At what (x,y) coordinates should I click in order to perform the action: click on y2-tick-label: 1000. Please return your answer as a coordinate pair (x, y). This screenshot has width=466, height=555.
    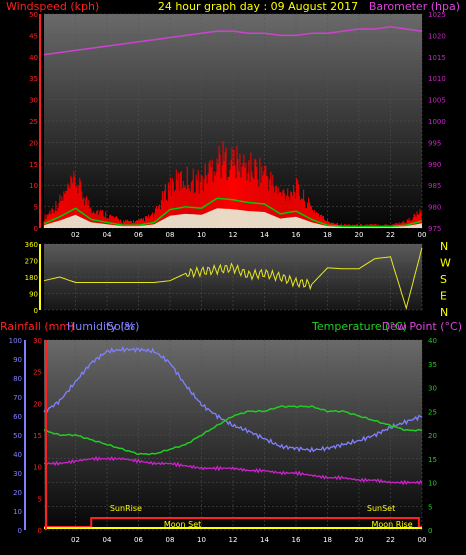
    Looking at the image, I should click on (437, 122).